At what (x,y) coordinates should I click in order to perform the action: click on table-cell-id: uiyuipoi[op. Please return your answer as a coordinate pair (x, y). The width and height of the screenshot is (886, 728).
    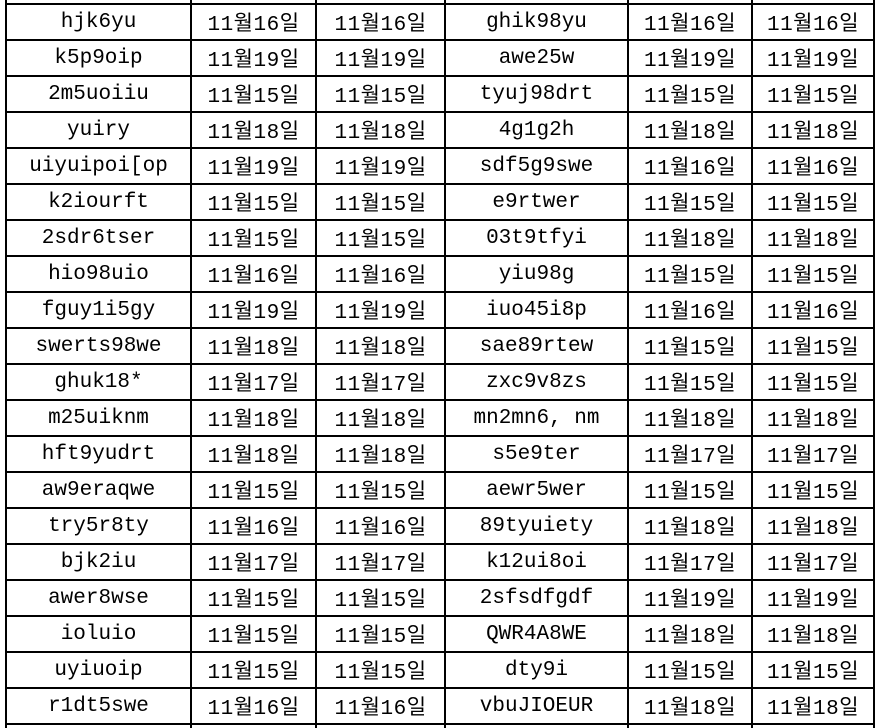
    Looking at the image, I should click on (99, 167).